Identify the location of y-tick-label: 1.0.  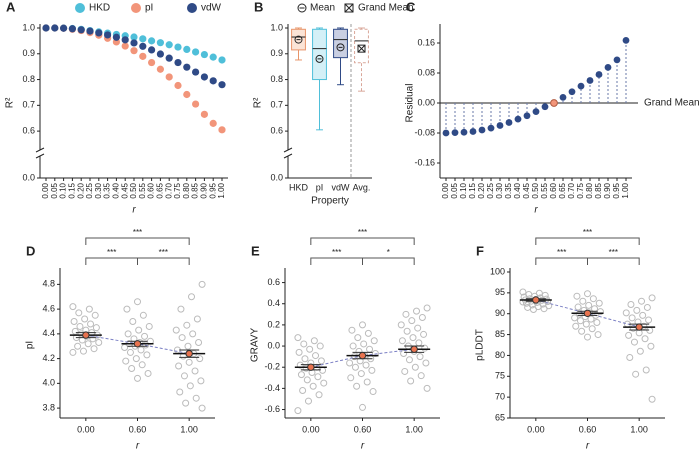
(276, 27).